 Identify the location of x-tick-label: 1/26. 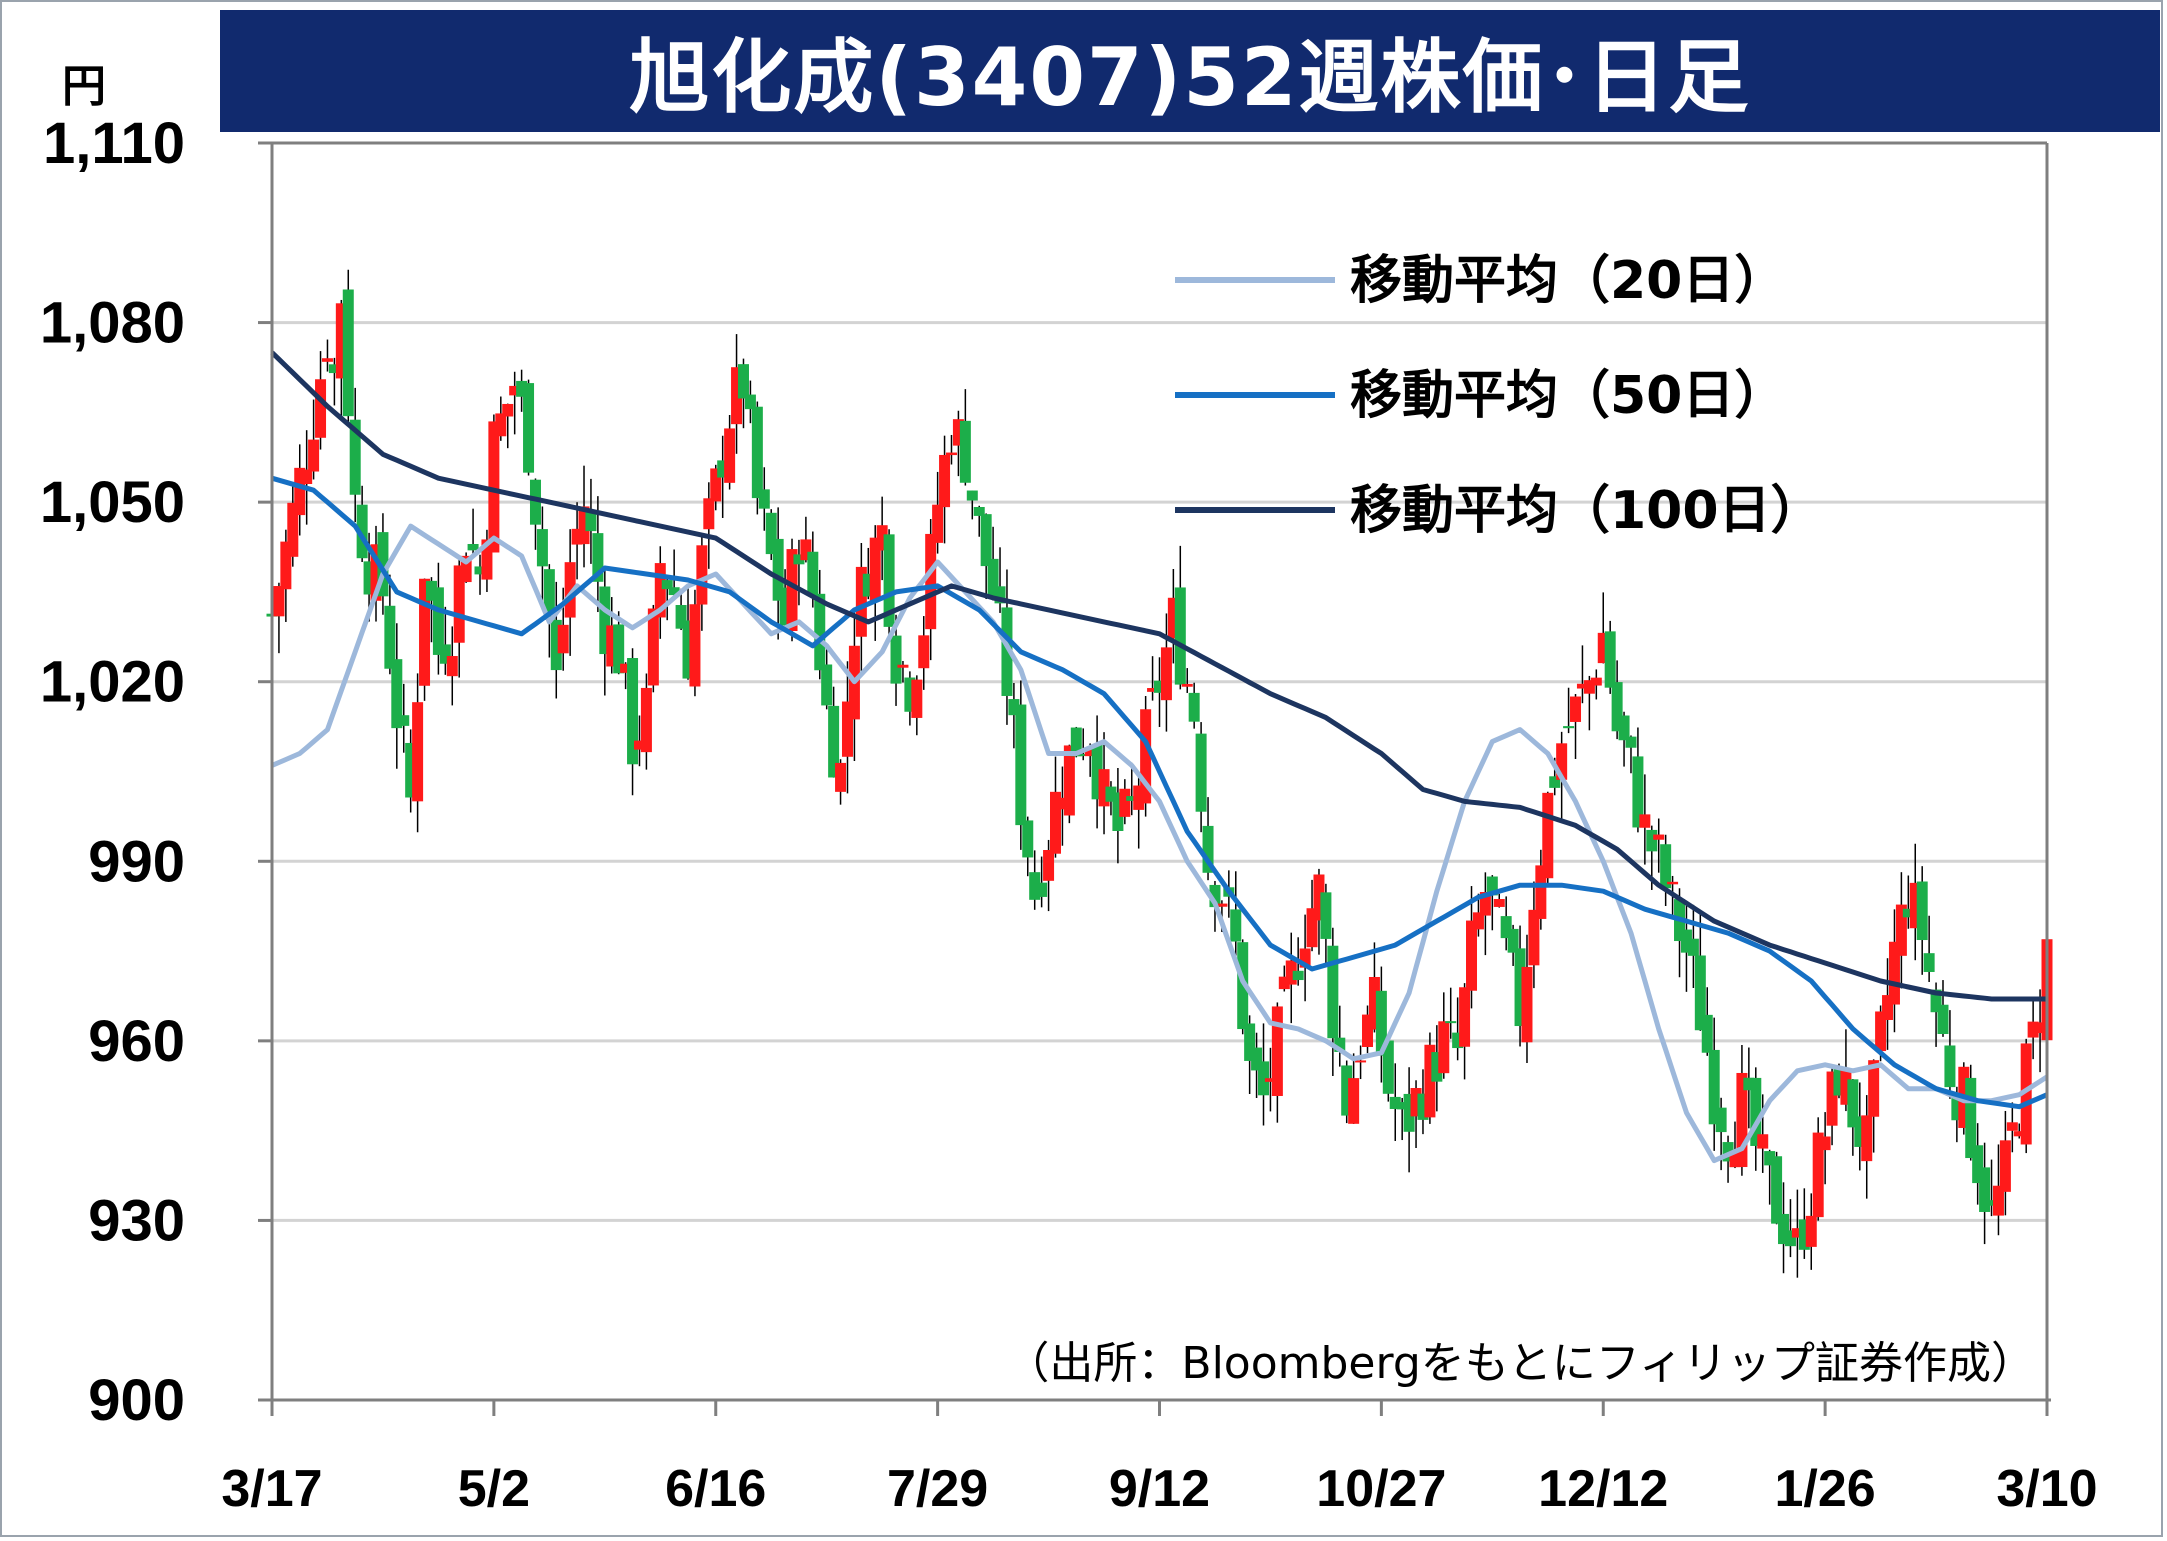
(1825, 1489).